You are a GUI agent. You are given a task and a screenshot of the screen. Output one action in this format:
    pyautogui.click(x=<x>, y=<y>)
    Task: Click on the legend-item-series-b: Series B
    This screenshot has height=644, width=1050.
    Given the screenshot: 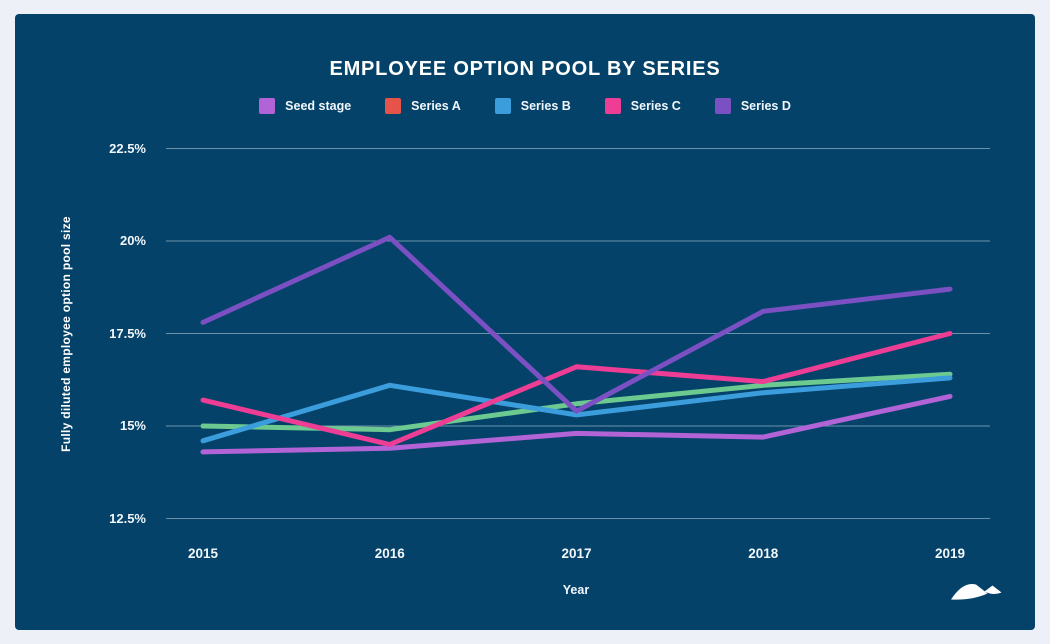 What is the action you would take?
    pyautogui.click(x=532, y=106)
    